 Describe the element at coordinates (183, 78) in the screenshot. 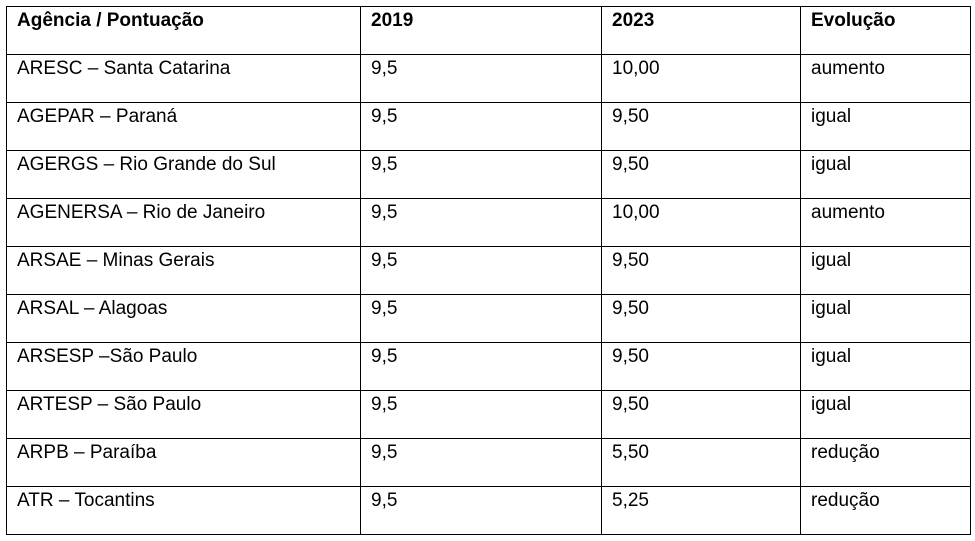

I see `cell-agency: ARESC – Santa Catarina` at that location.